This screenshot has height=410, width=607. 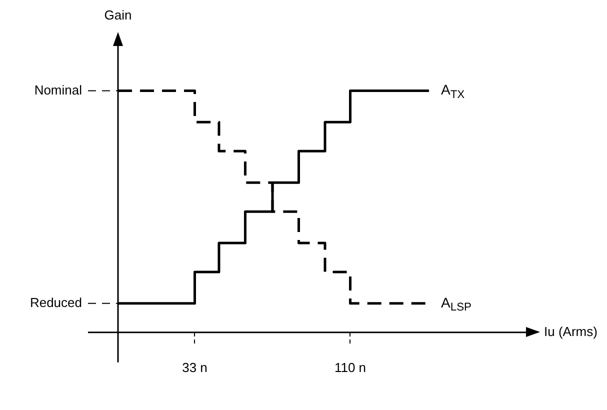 What do you see at coordinates (350, 367) in the screenshot?
I see `x-tick-label: 110 n` at bounding box center [350, 367].